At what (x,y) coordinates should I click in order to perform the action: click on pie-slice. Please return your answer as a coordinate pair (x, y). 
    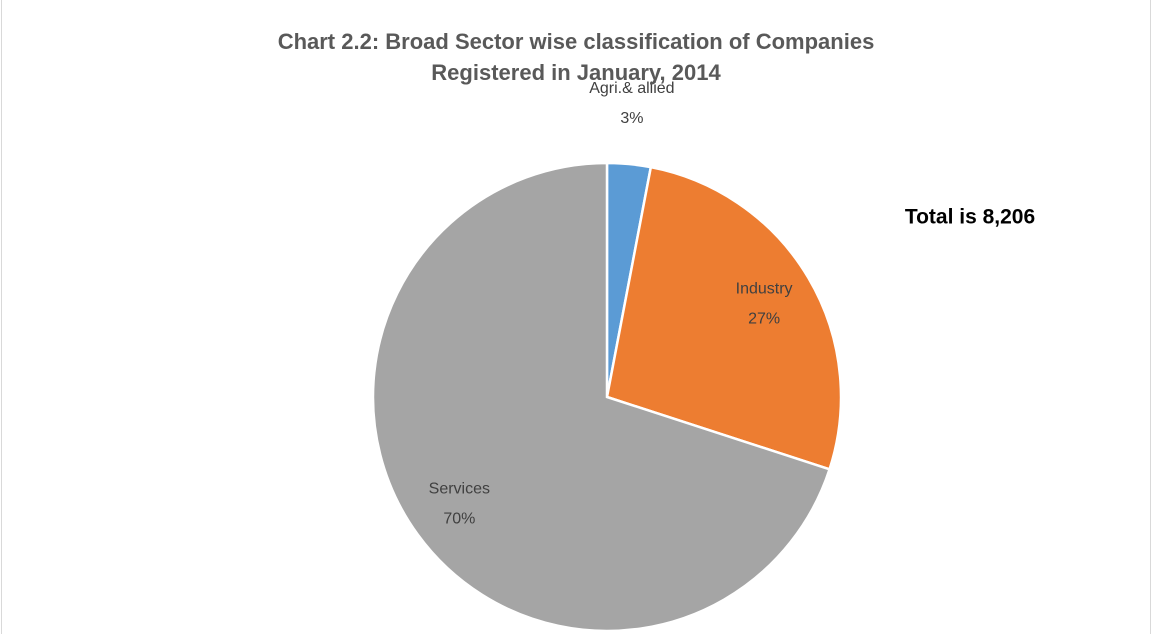
    Looking at the image, I should click on (724, 318).